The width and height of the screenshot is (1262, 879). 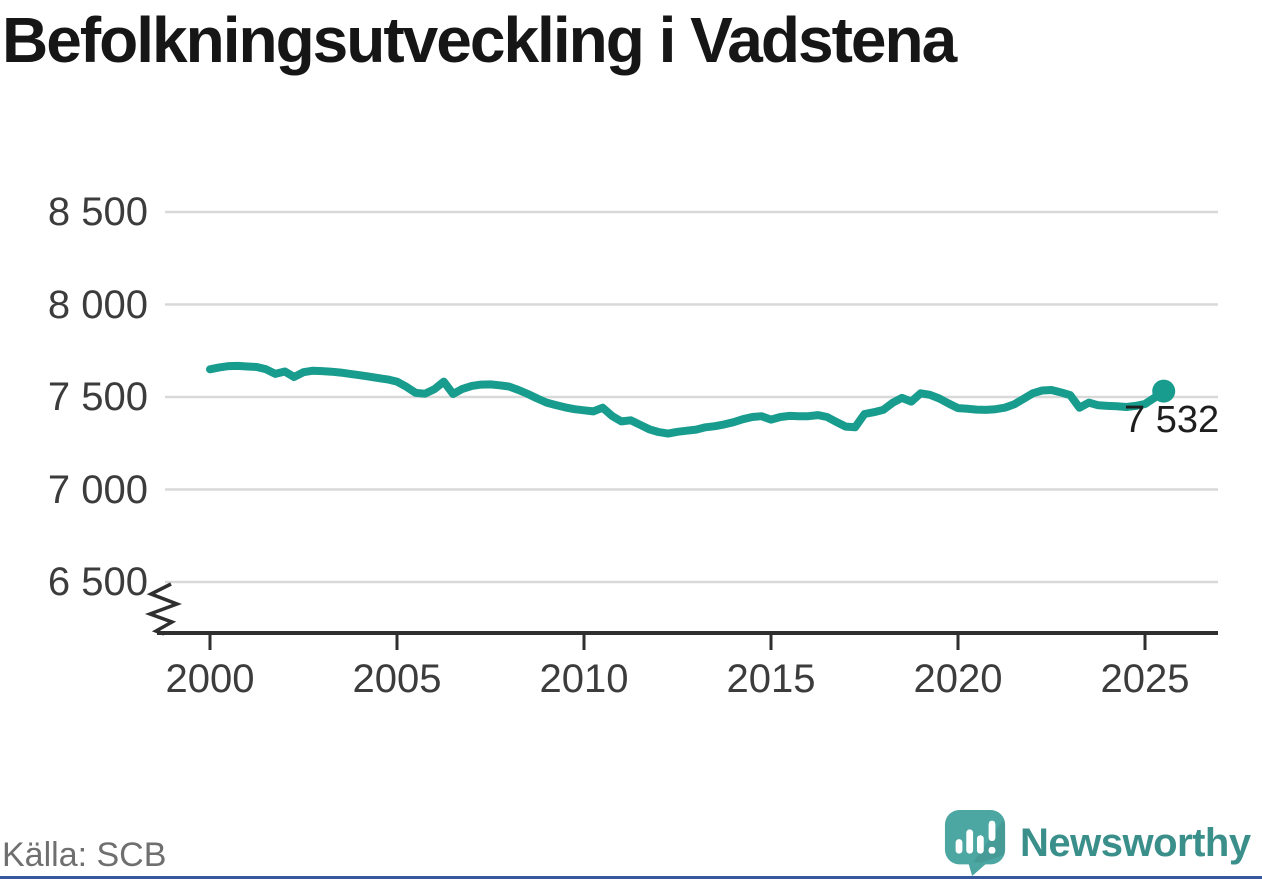 I want to click on y-axis-tick-label: 7 000, so click(x=97, y=489).